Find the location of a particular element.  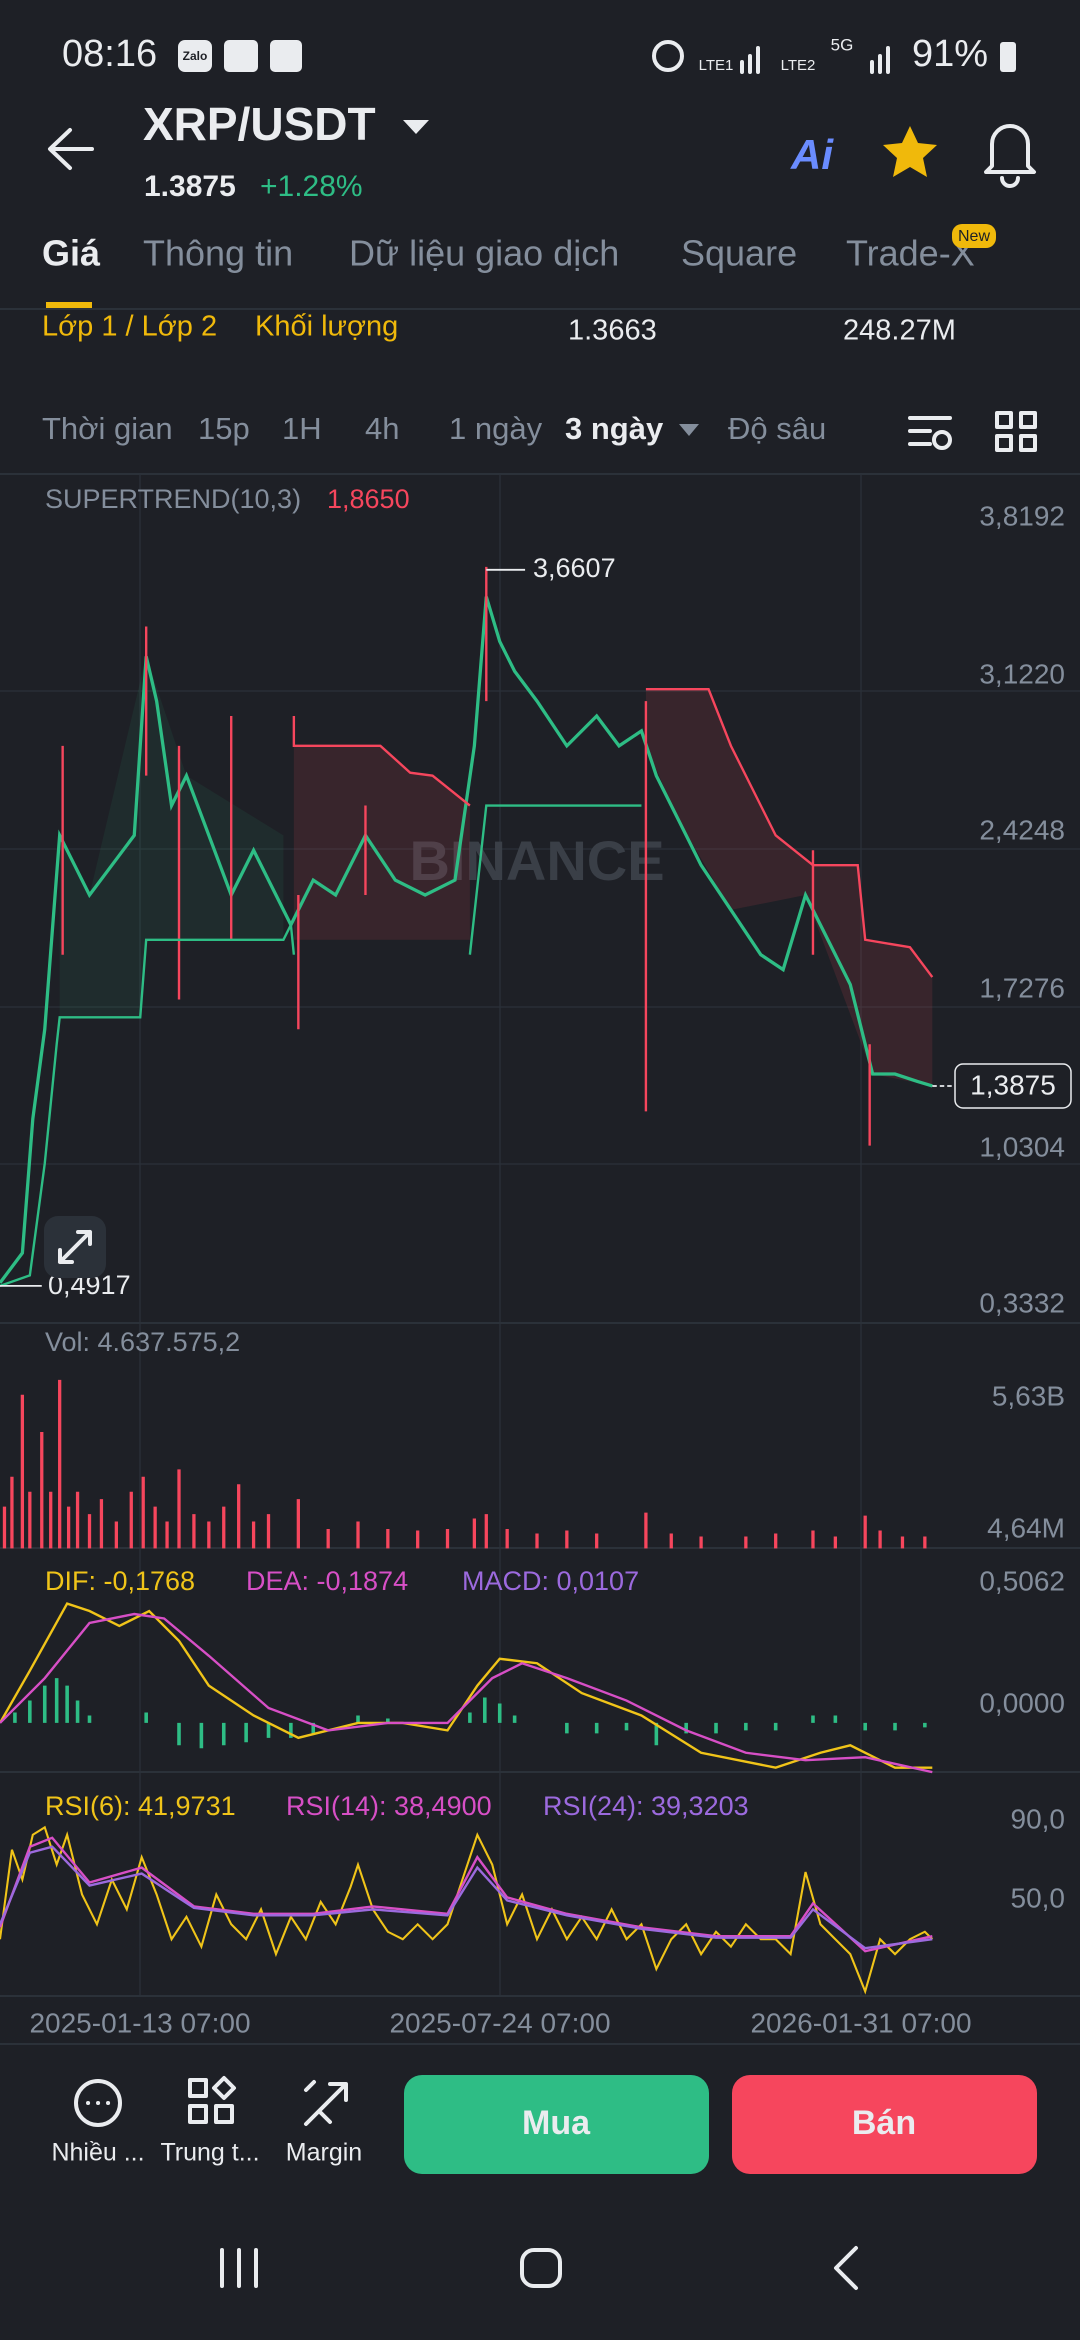

volume-axis-label: 5,63B is located at coordinates (1028, 1395).